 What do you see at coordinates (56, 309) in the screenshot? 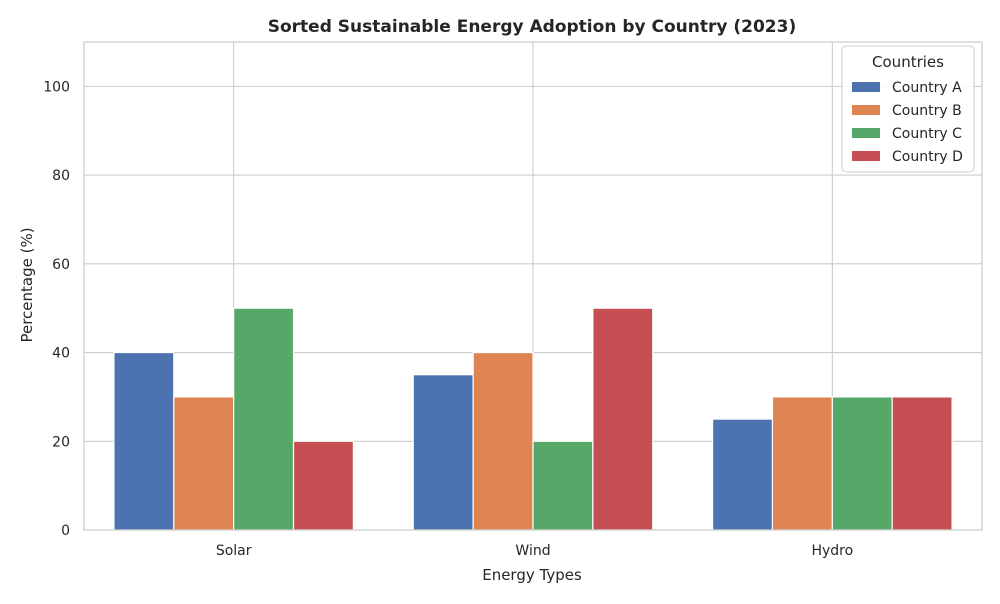
I see `y-tick-labels: 0 20 40 60 80 100` at bounding box center [56, 309].